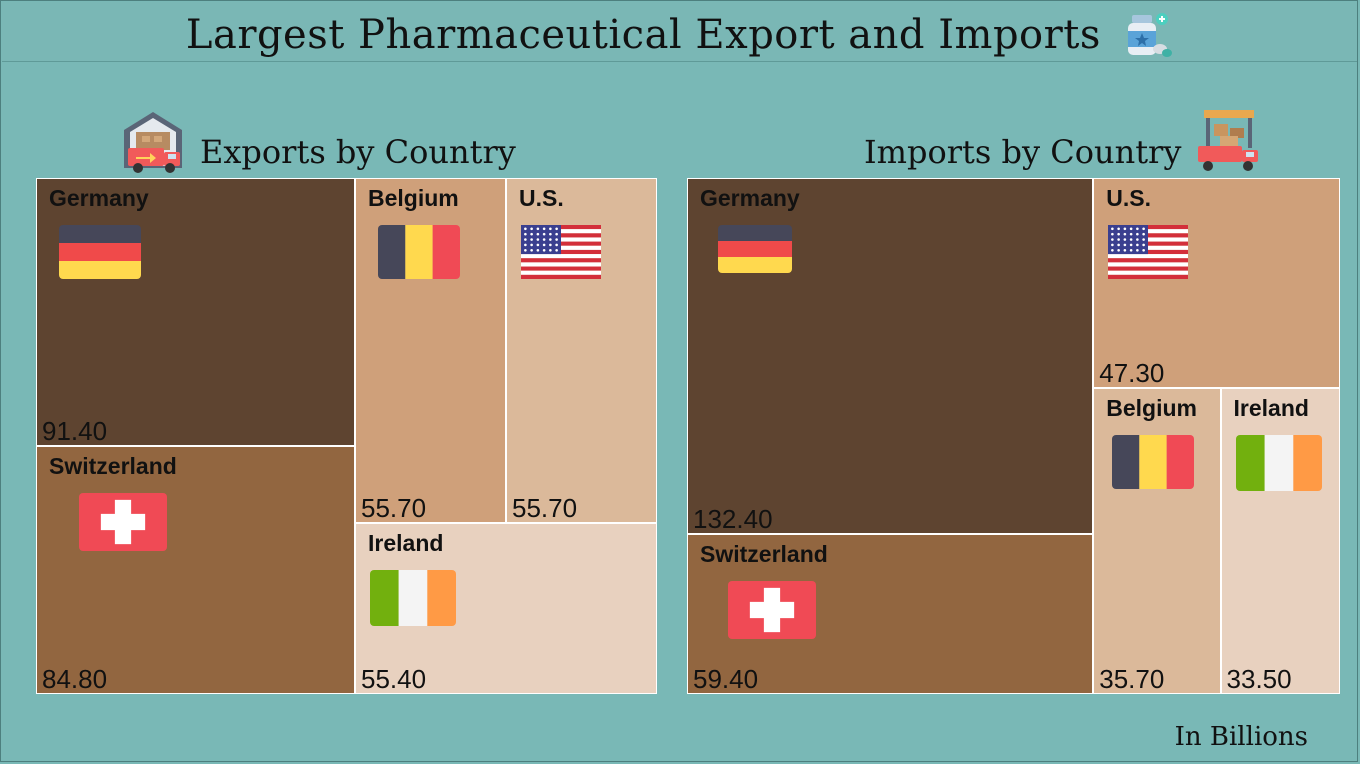 This screenshot has height=764, width=1360. What do you see at coordinates (890, 614) in the screenshot?
I see `imports-tile-switzerland: Switzerland 59.40` at bounding box center [890, 614].